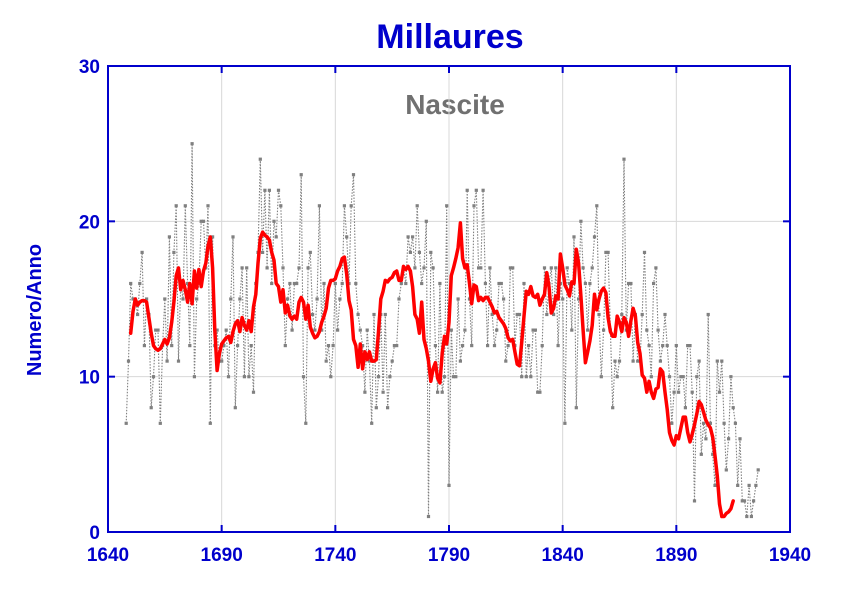  I want to click on x-tick-label: 1690, so click(222, 555).